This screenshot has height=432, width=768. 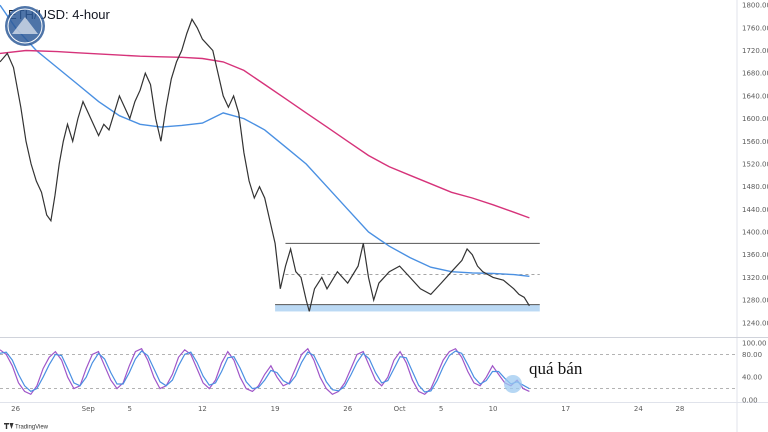 I want to click on support-zone, so click(x=407, y=308).